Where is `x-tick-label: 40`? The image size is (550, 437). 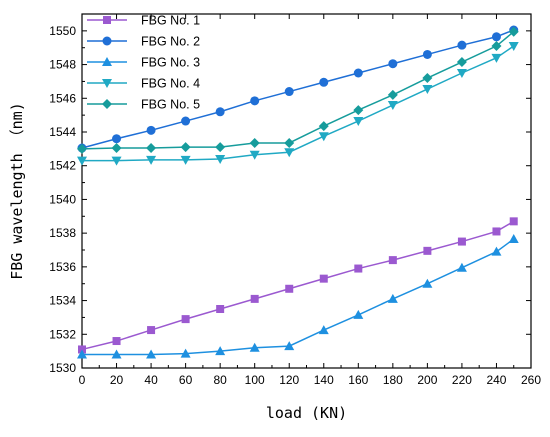
x-tick-label: 40 is located at coordinates (151, 380).